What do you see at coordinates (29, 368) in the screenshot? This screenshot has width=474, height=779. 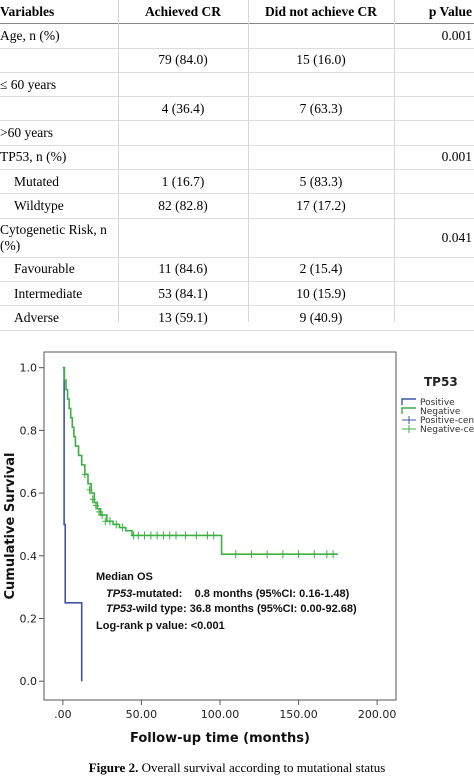 I see `y-tick-label: 1.0` at bounding box center [29, 368].